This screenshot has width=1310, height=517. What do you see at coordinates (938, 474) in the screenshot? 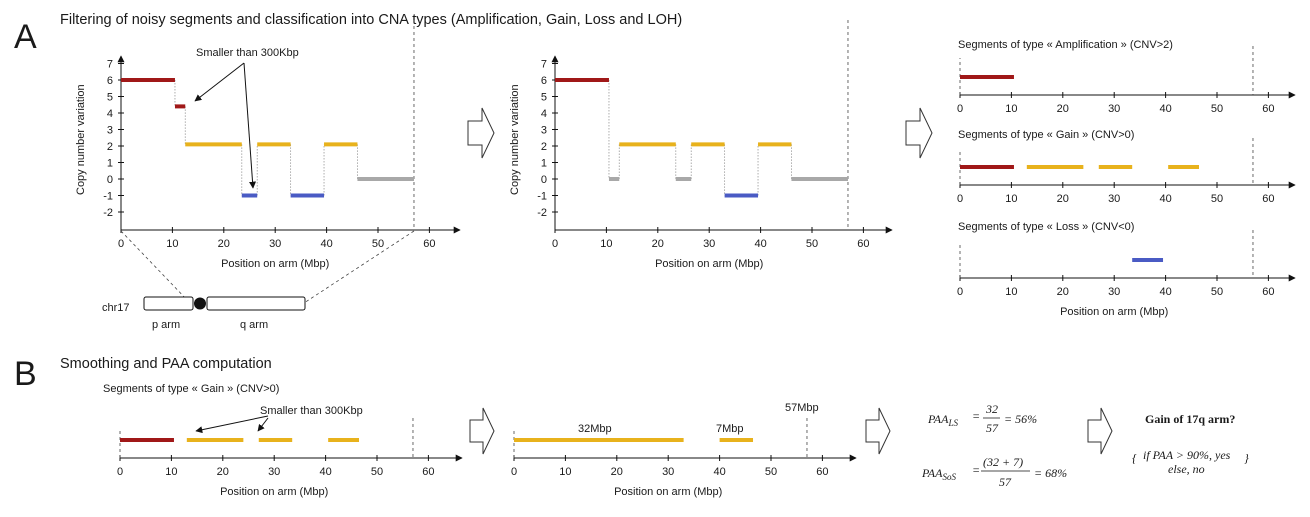
I see `svg-text: PAASoS` at bounding box center [938, 474].